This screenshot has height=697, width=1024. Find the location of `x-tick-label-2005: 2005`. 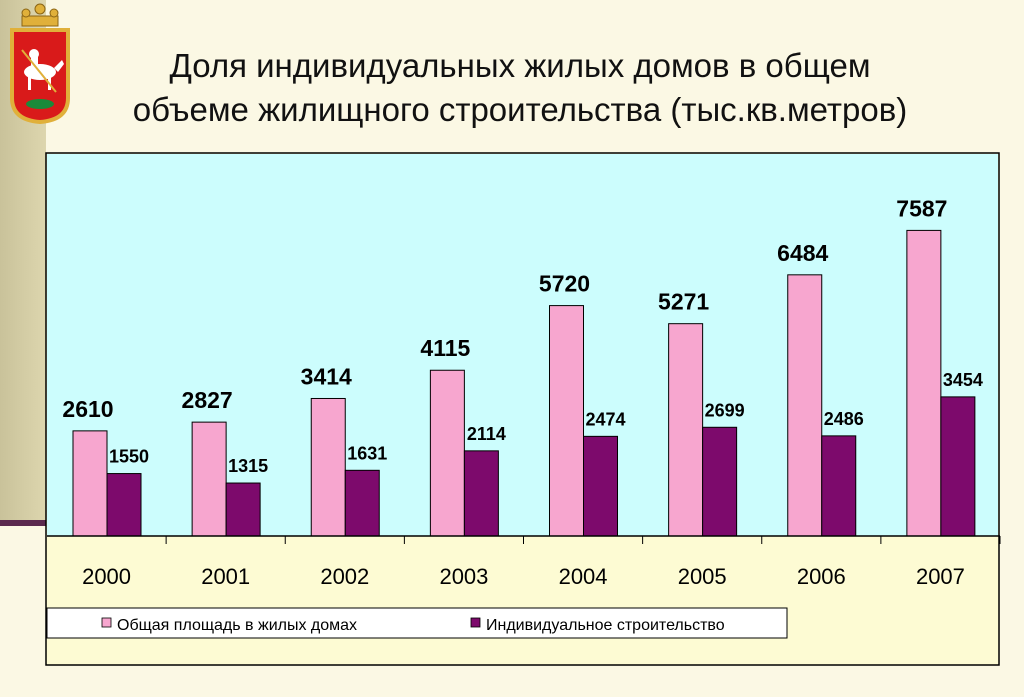

x-tick-label-2005: 2005 is located at coordinates (702, 576).